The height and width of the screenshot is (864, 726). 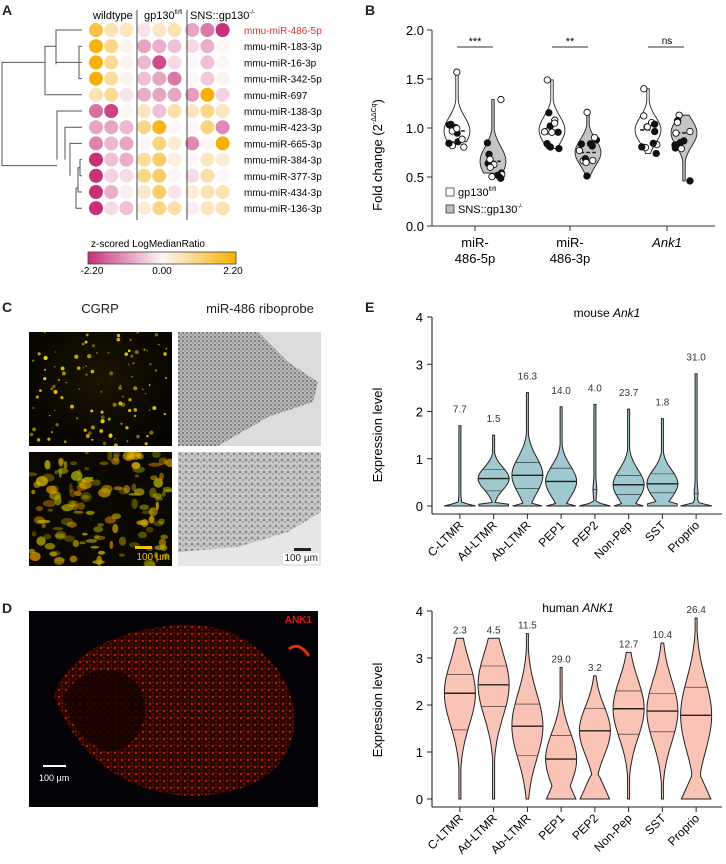 I want to click on x-tick-label: Proprio, so click(x=683, y=829).